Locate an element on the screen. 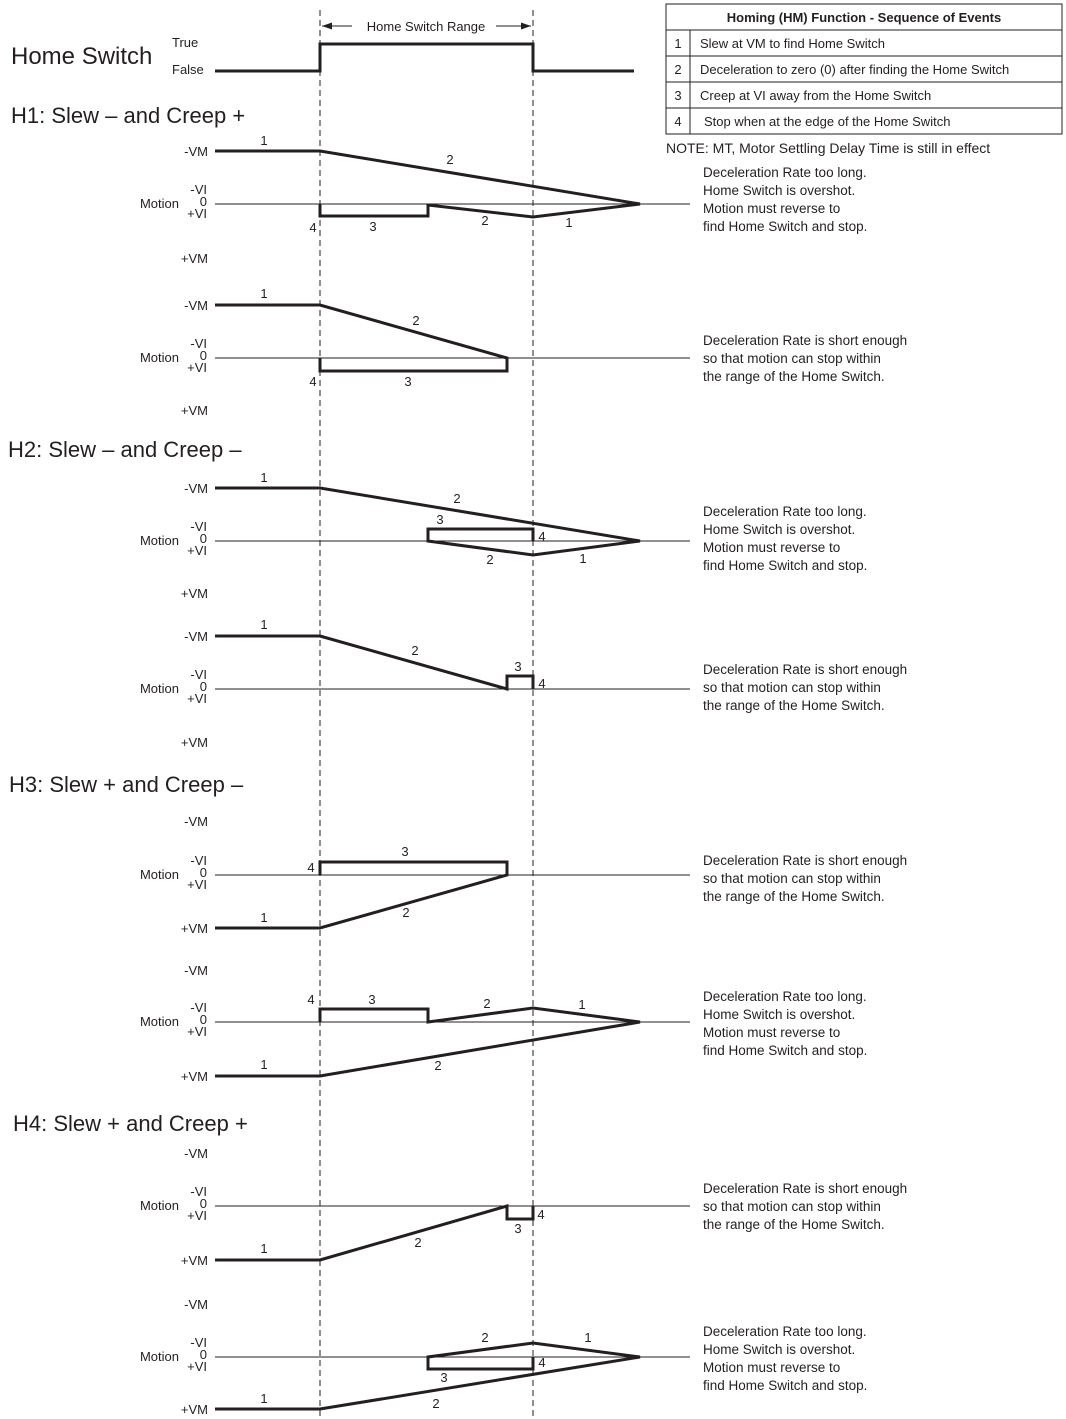 The image size is (1066, 1419). table-row-text: Stop when at the edge of the Home Switch is located at coordinates (827, 121).